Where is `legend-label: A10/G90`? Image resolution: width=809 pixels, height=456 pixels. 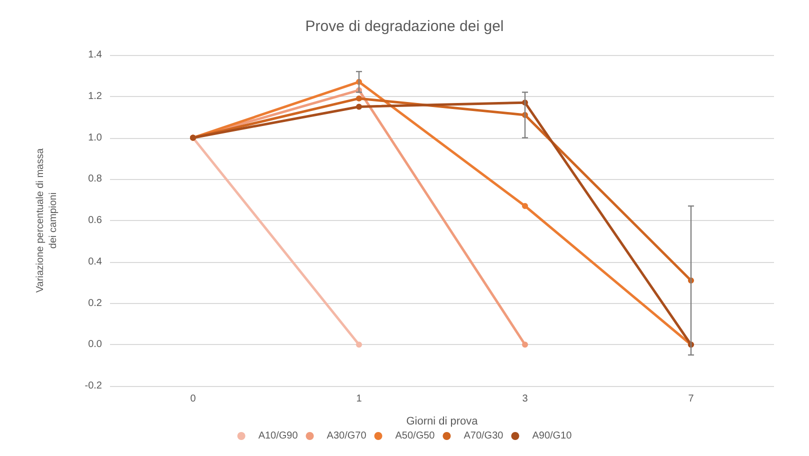 legend-label: A10/G90 is located at coordinates (278, 436).